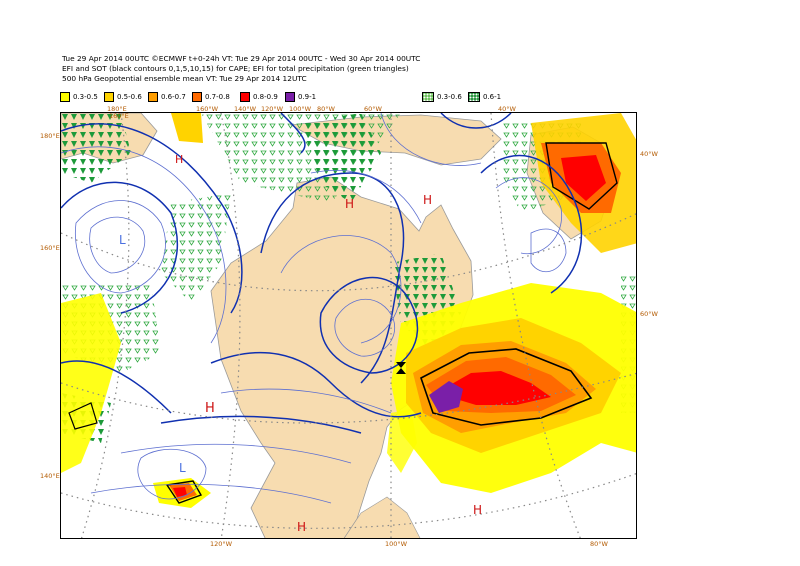  I want to click on legend-cape-0: 0.3-0.5, so click(79, 97).